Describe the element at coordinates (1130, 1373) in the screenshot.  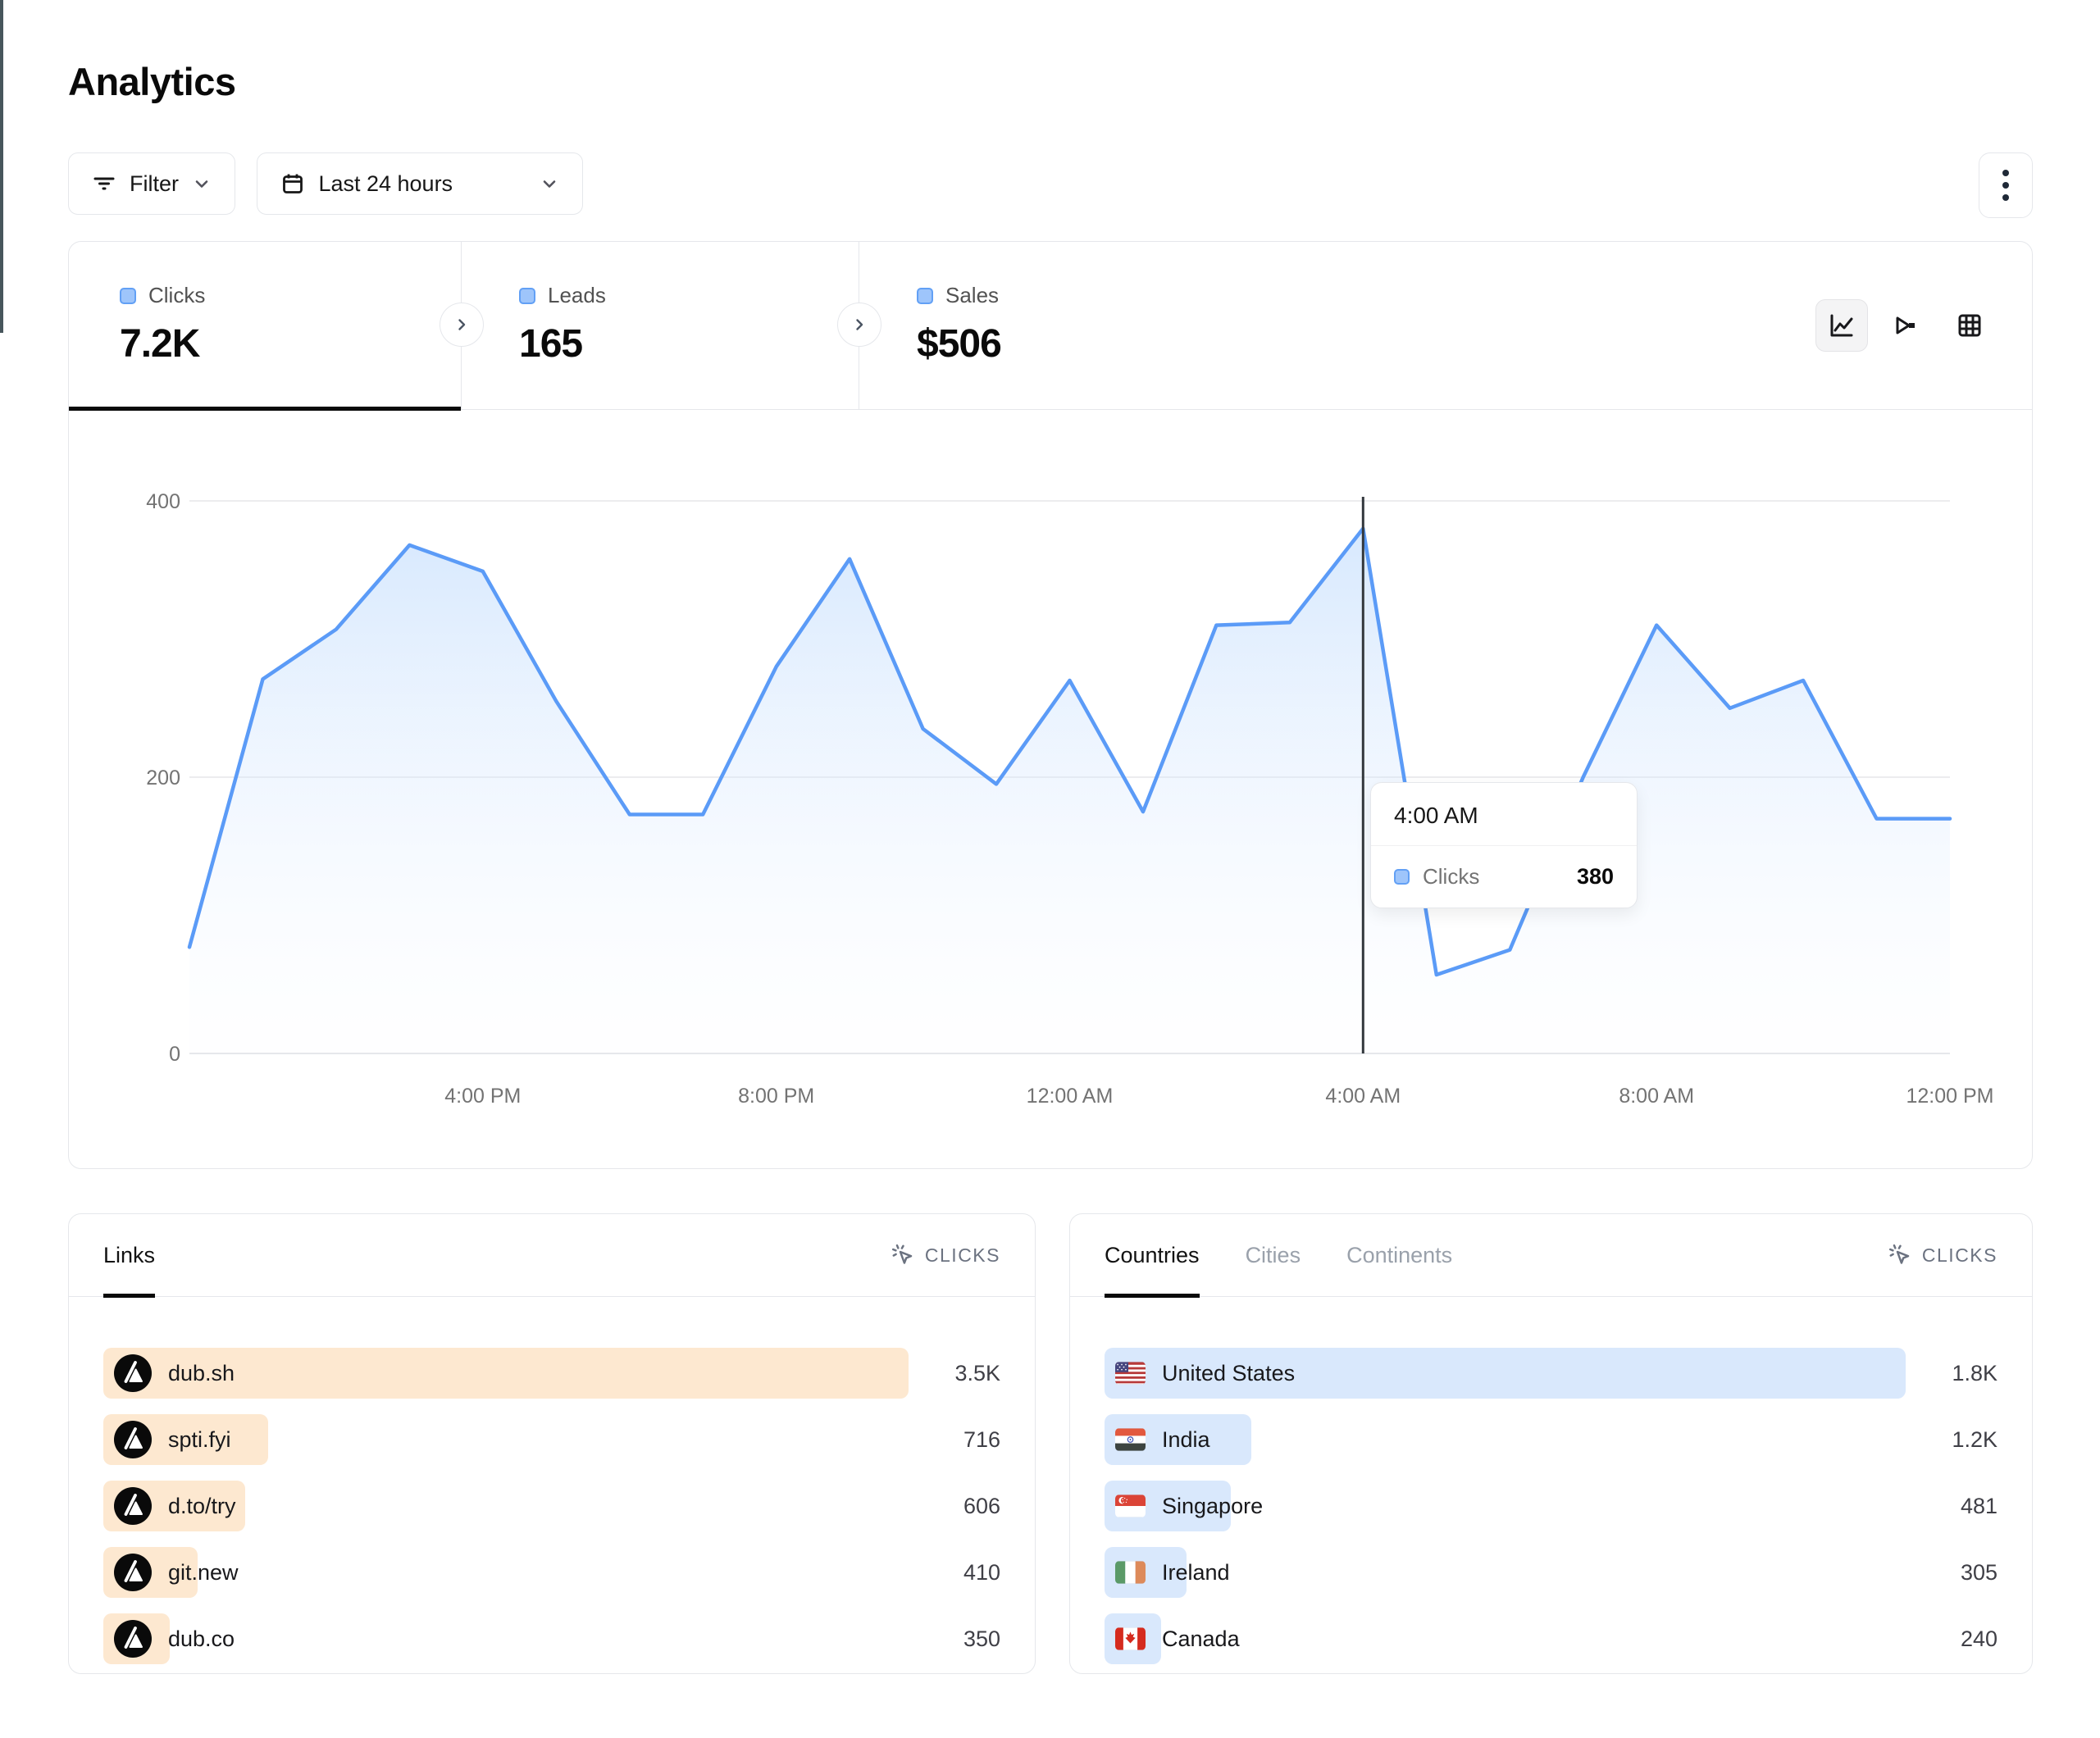
I see `us-flag-icon` at that location.